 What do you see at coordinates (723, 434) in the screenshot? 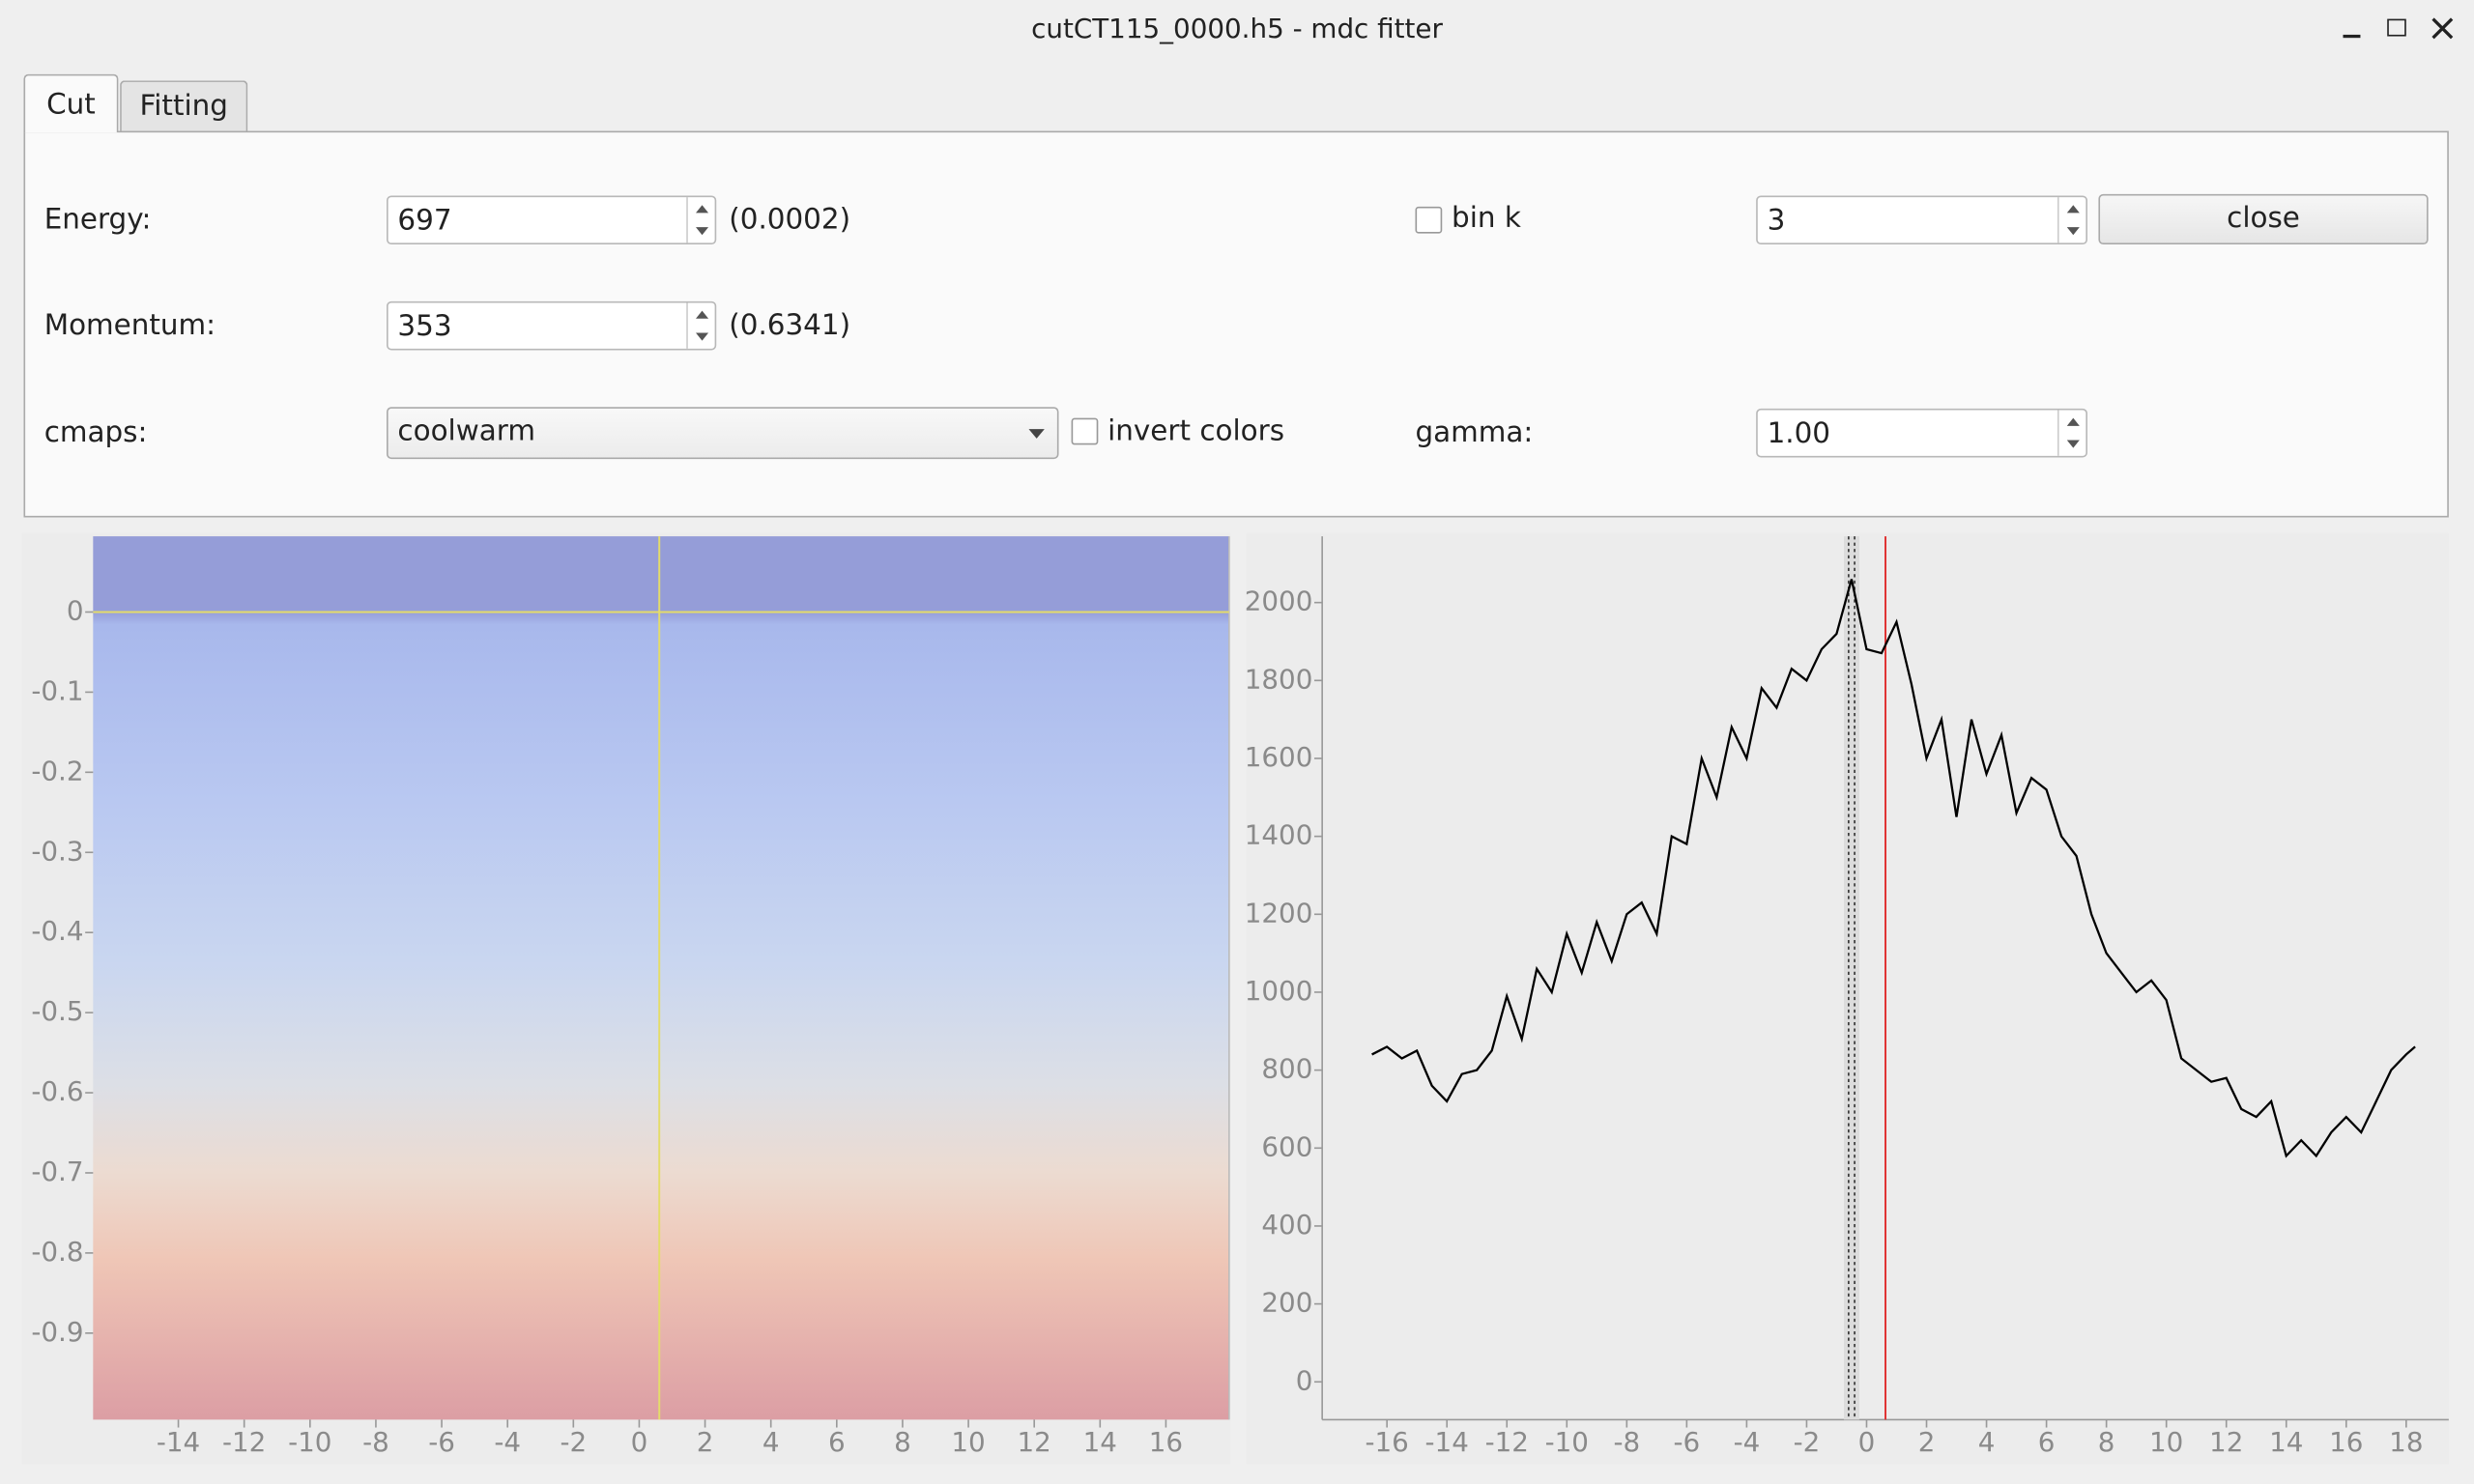
I see `cmap-combobox: coolwarm` at bounding box center [723, 434].